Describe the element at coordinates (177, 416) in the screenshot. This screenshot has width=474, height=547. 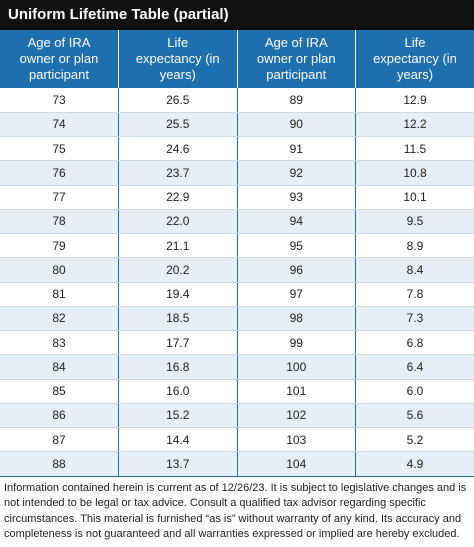
I see `table-cell: 15.2` at that location.